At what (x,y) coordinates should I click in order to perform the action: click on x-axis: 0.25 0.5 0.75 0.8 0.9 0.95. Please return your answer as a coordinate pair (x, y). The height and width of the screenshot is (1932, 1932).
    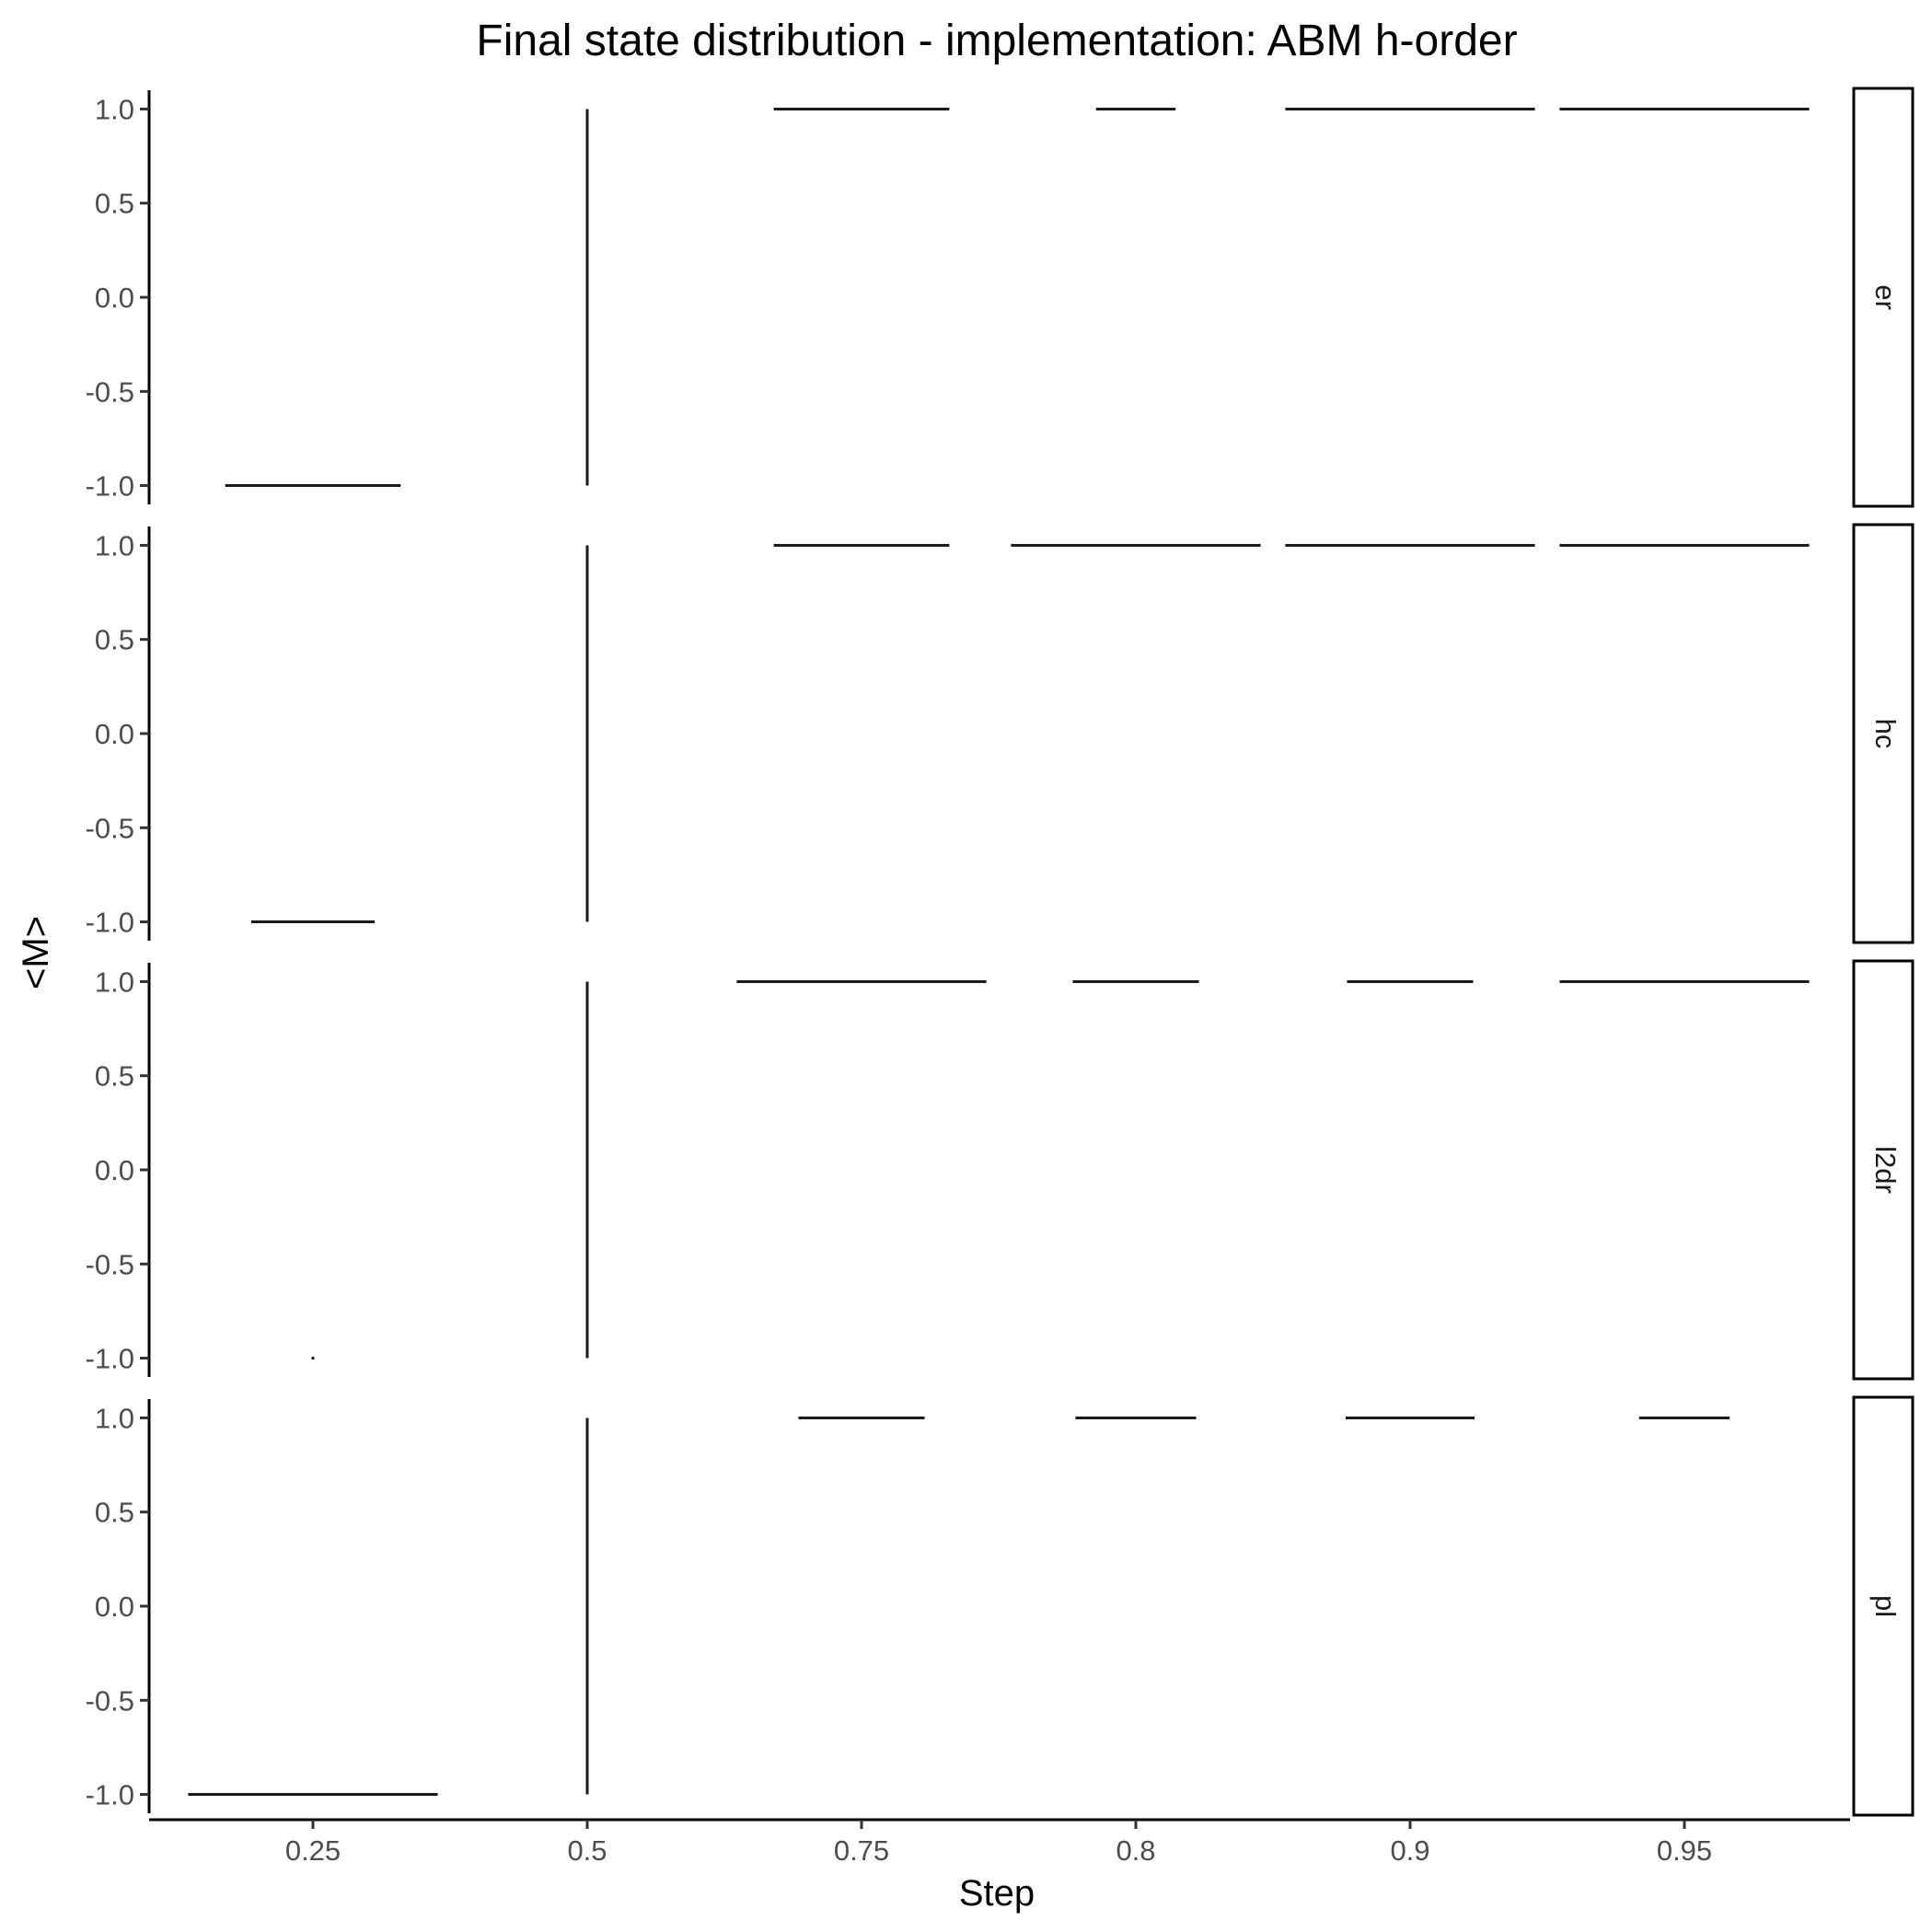
    Looking at the image, I should click on (999, 1843).